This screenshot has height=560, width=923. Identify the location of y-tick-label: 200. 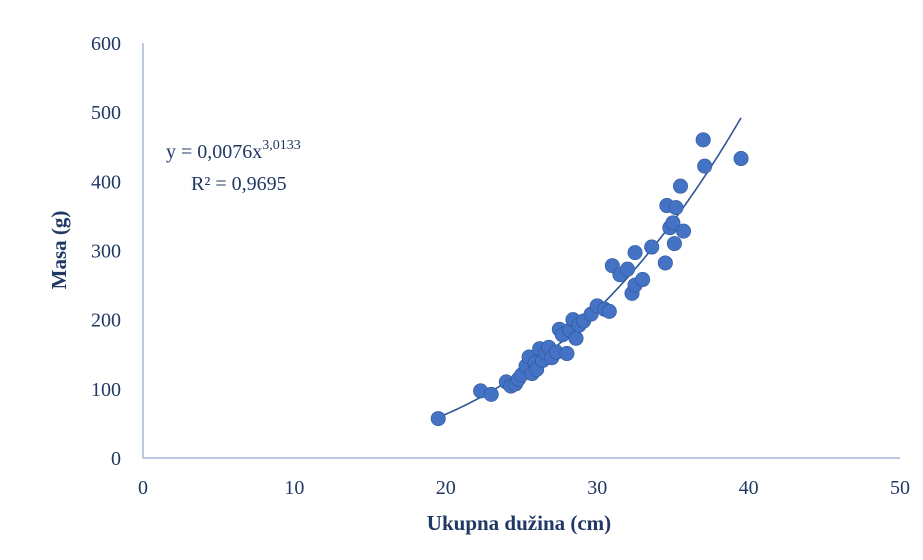
(106, 321).